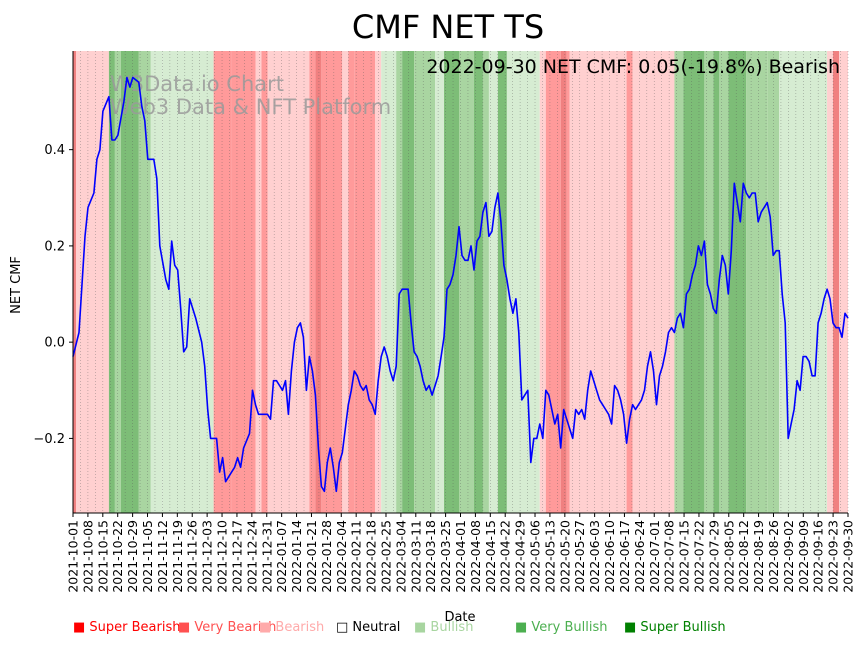  Describe the element at coordinates (102, 556) in the screenshot. I see `x-tick-label: 2021-10-15` at that location.